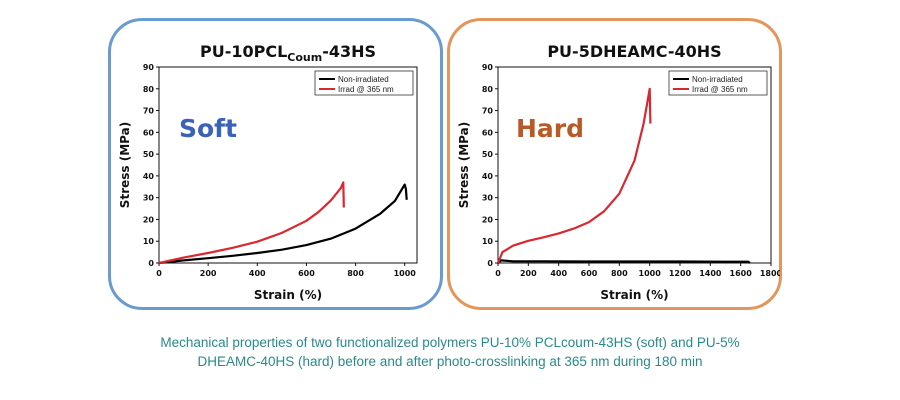 This screenshot has width=900, height=400. Describe the element at coordinates (151, 263) in the screenshot. I see `c0-y-tick-label: 0` at that location.